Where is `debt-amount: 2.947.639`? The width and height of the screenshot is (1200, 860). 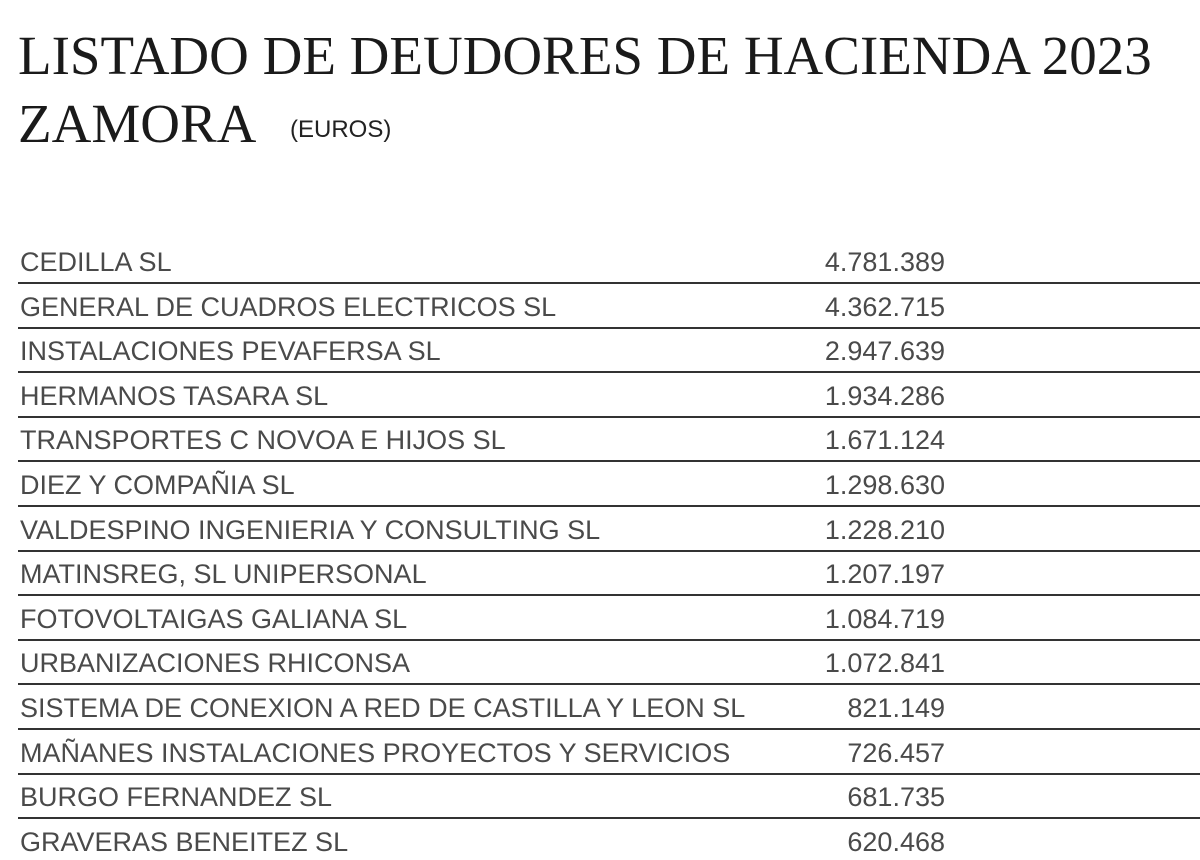
debt-amount: 2.947.639 is located at coordinates (884, 351).